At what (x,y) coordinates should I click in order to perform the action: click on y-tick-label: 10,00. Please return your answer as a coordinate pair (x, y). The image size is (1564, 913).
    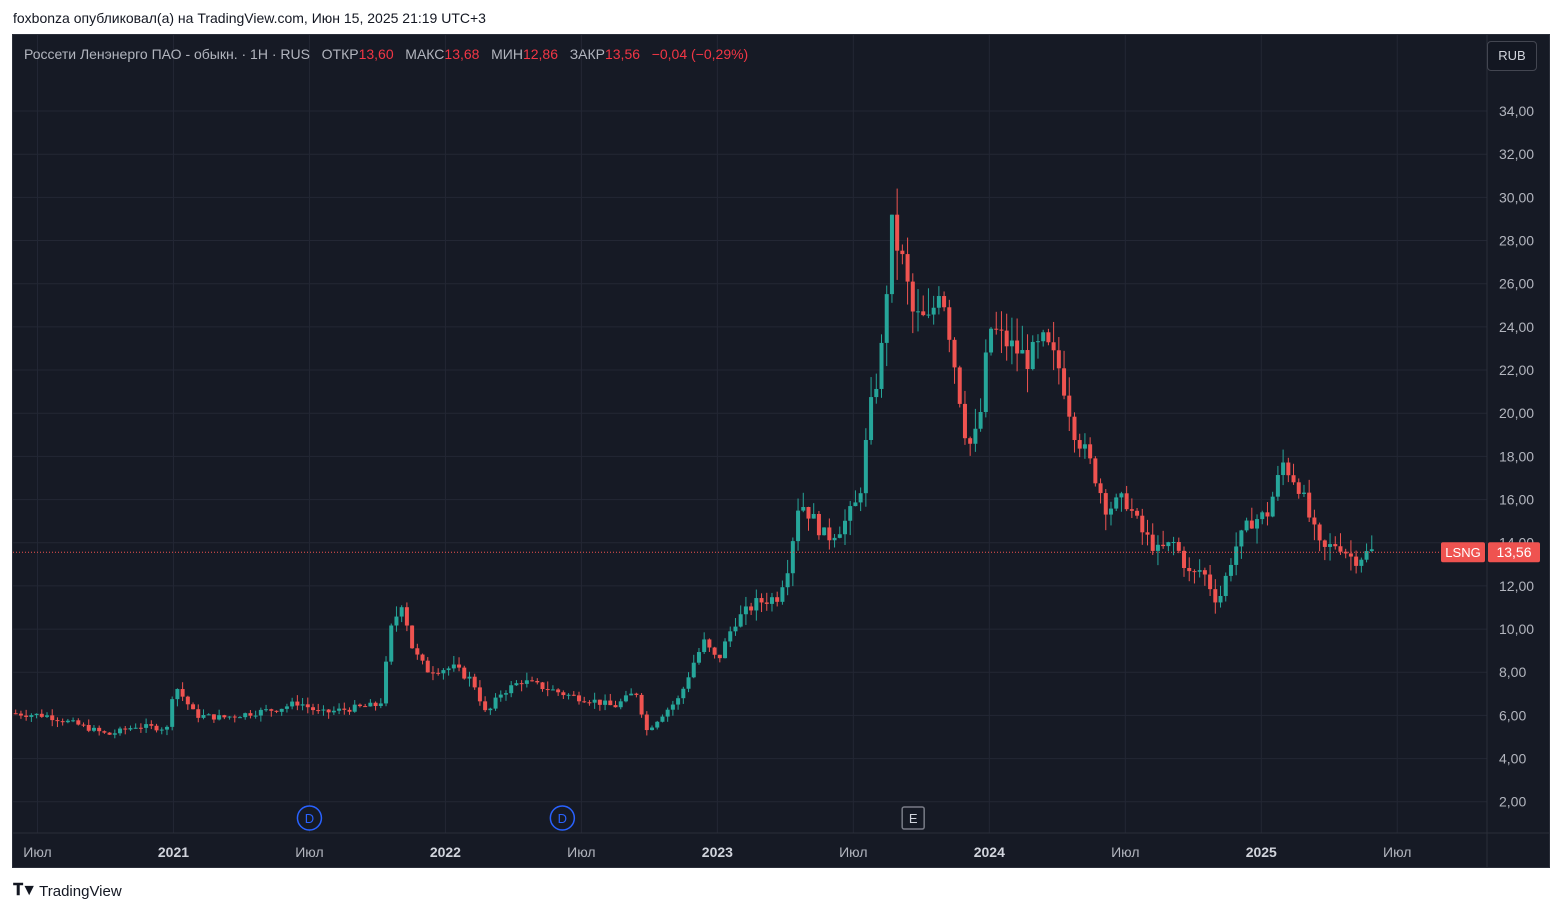
    Looking at the image, I should click on (1516, 629).